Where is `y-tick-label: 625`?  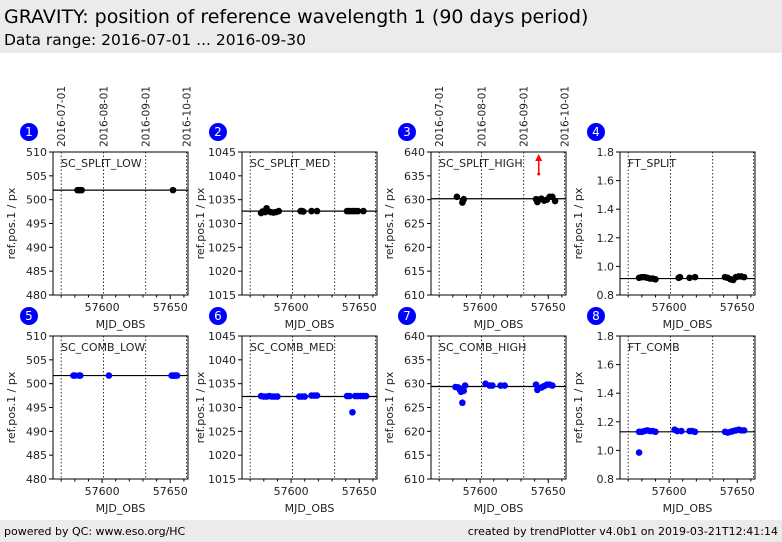
y-tick-label: 625 is located at coordinates (414, 408).